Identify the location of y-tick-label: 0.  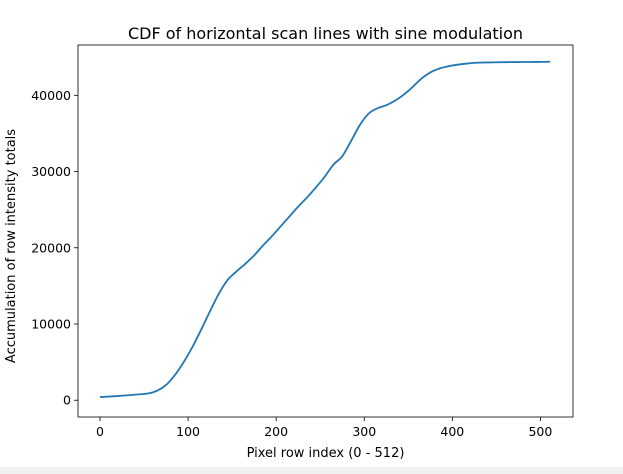
(67, 400).